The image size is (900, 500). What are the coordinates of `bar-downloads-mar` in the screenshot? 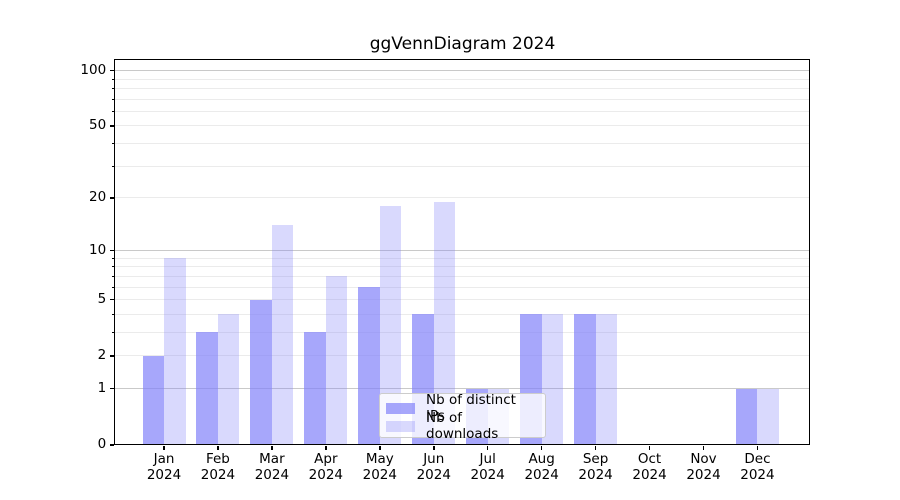 It's located at (282, 335).